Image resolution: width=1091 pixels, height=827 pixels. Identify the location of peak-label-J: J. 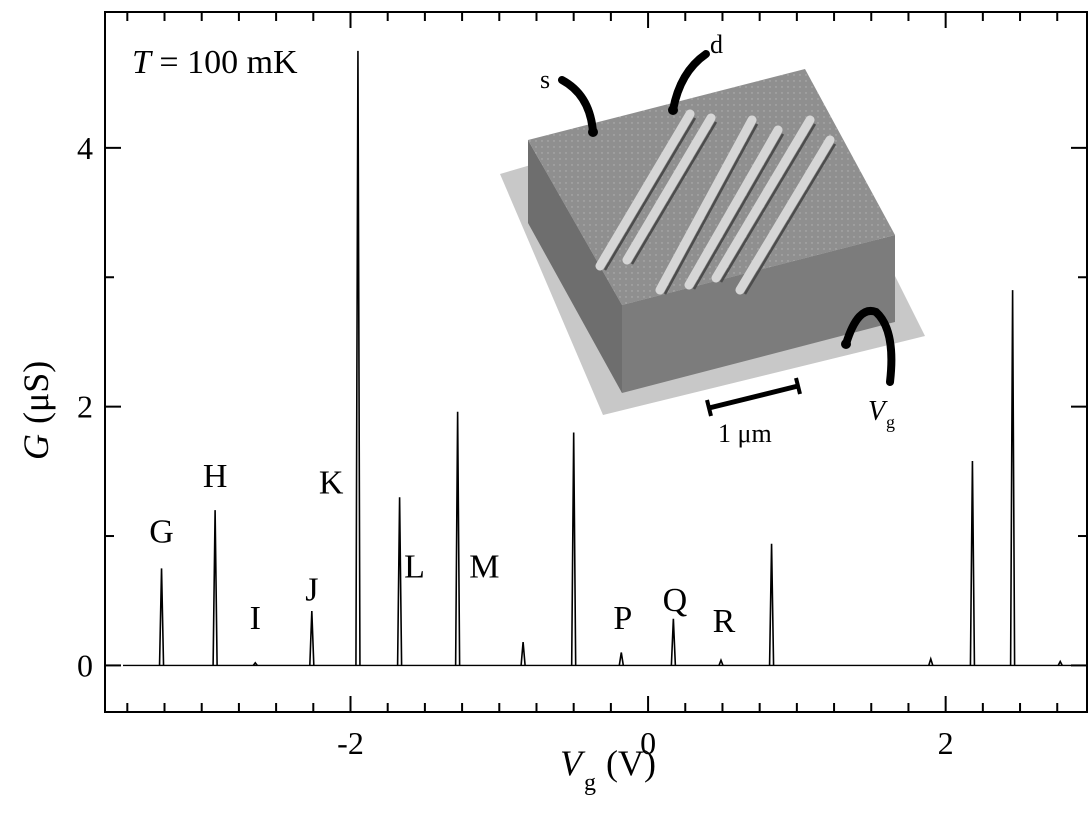
(311, 590).